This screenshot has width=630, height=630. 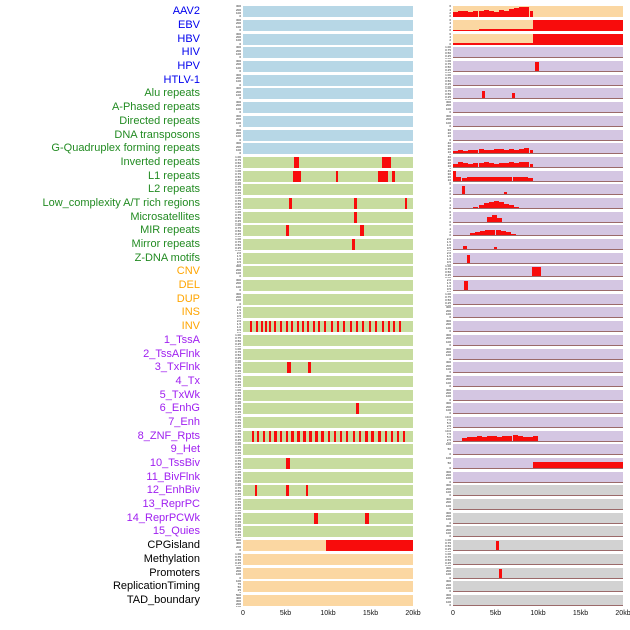 I want to click on row-label: DEL, so click(x=189, y=285).